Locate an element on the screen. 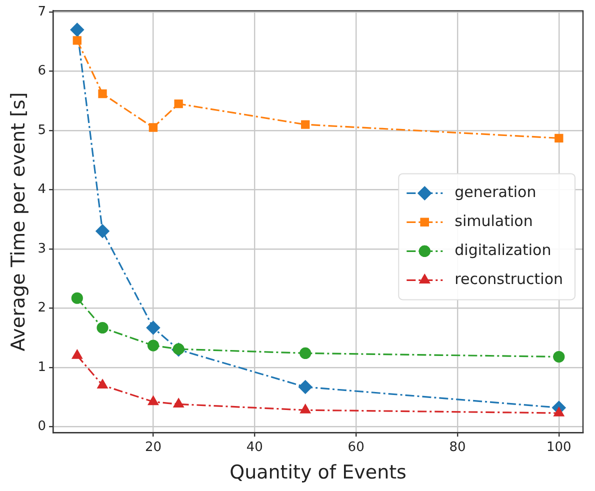 Image resolution: width=595 pixels, height=491 pixels. y-tick-label: 7 is located at coordinates (42, 12).